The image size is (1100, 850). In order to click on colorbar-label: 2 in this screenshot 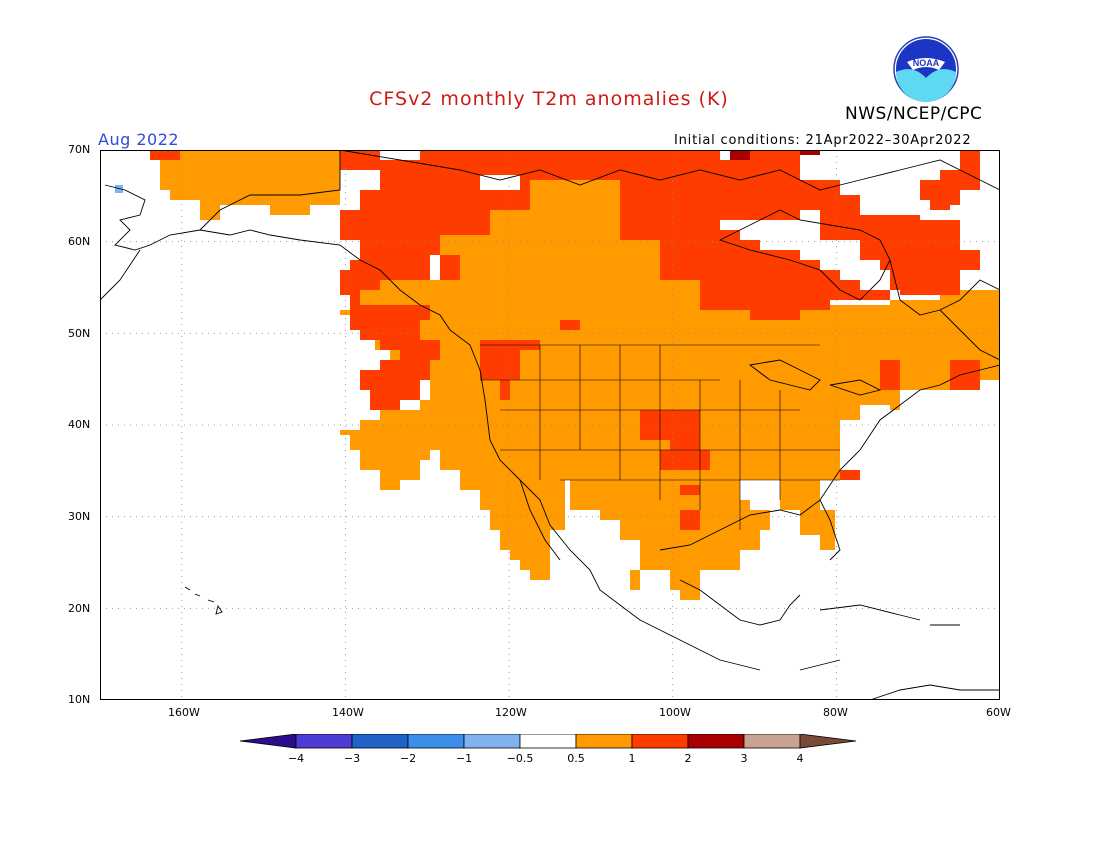, I will do `click(688, 758)`.